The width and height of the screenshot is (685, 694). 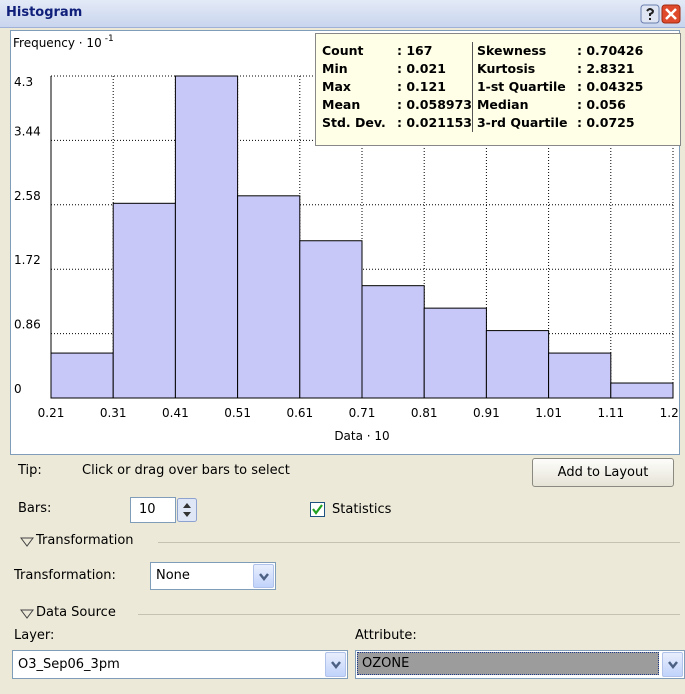 I want to click on statistics-row: Min : 0.021 Kurtosis: 2.8321, so click(x=482, y=69).